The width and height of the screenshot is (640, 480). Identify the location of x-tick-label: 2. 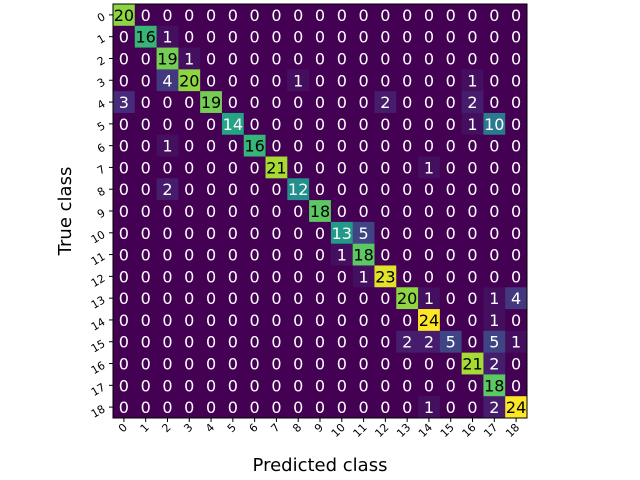
(166, 428).